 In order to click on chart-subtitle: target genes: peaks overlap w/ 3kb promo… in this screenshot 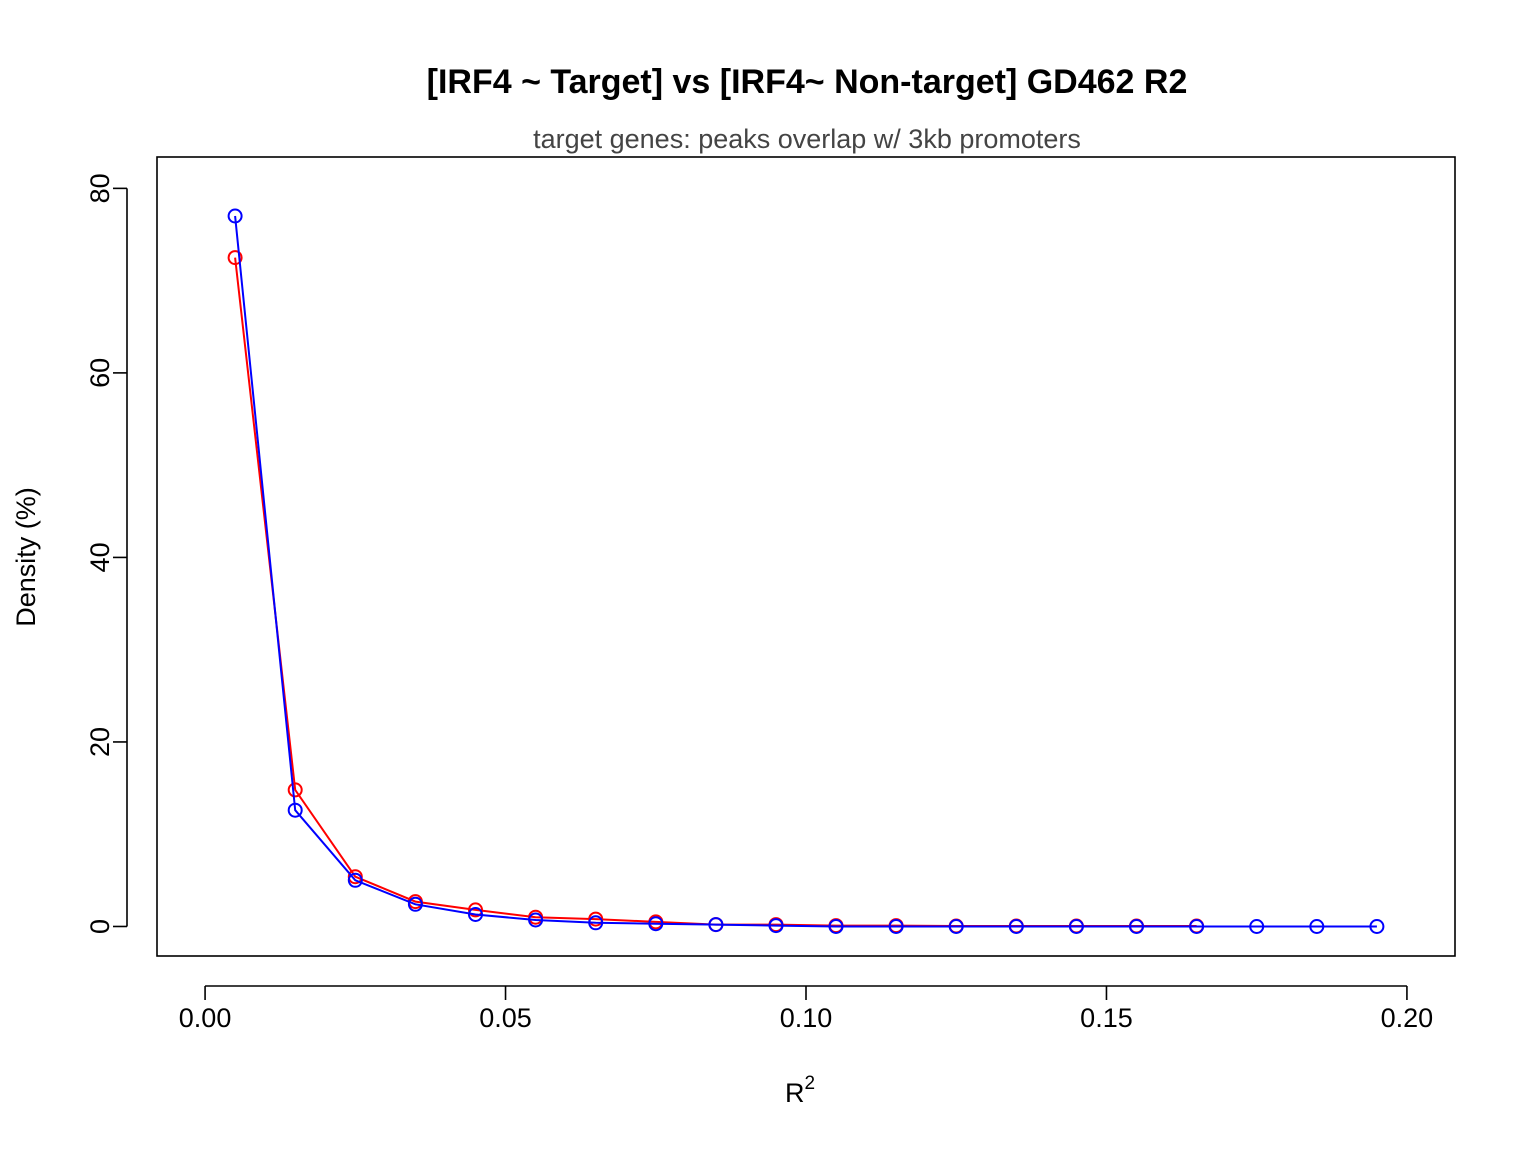, I will do `click(807, 139)`.